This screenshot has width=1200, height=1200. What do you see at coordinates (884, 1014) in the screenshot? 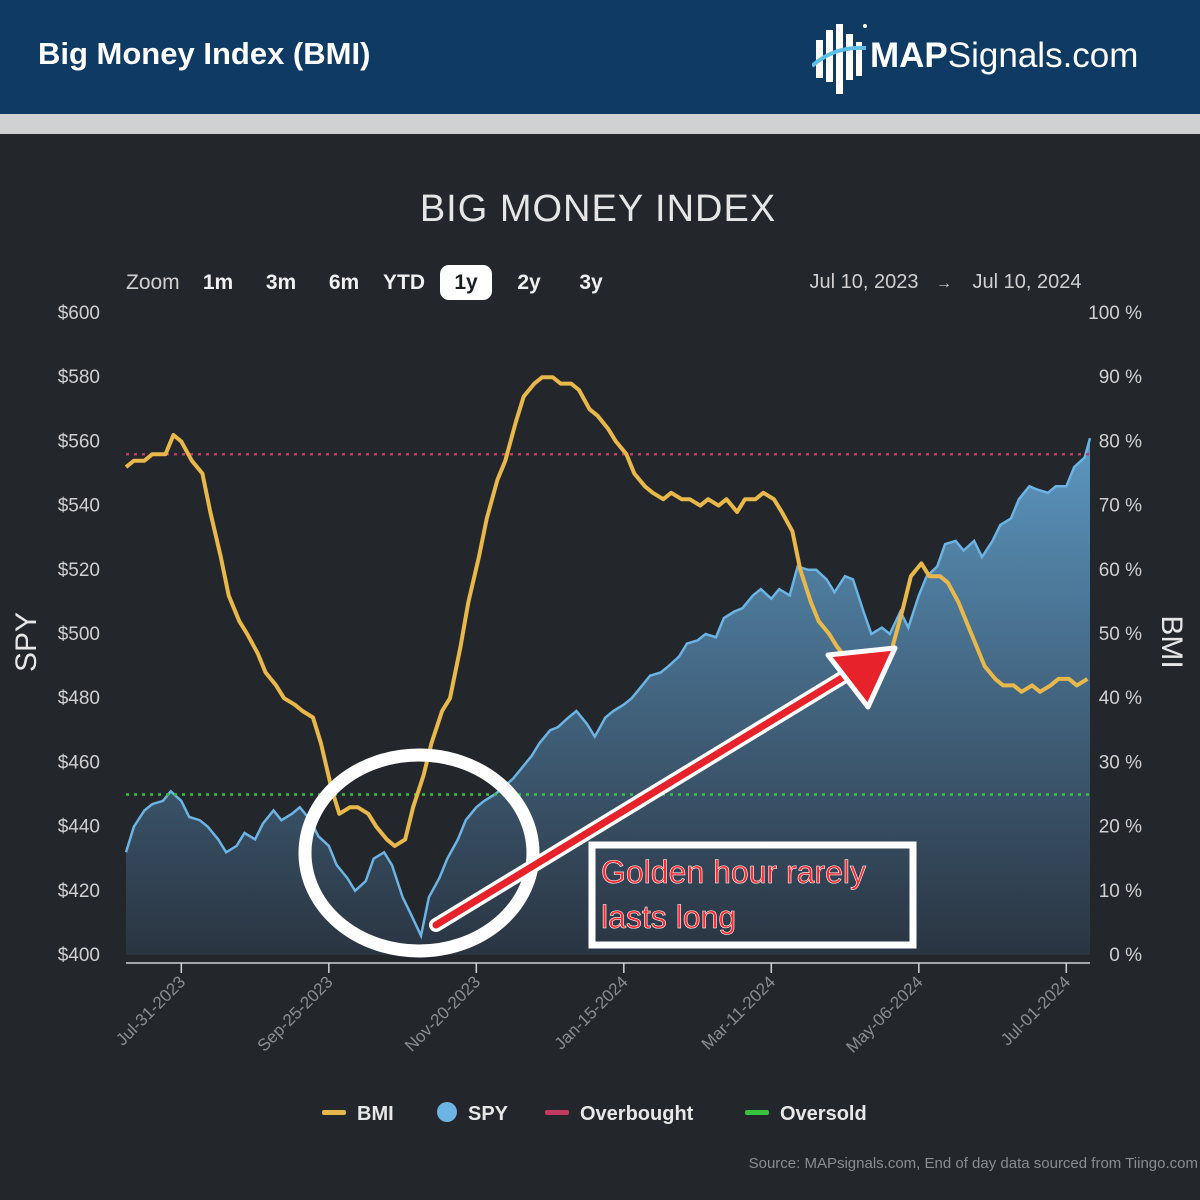
I see `x-tick-label: May-06-2024` at bounding box center [884, 1014].